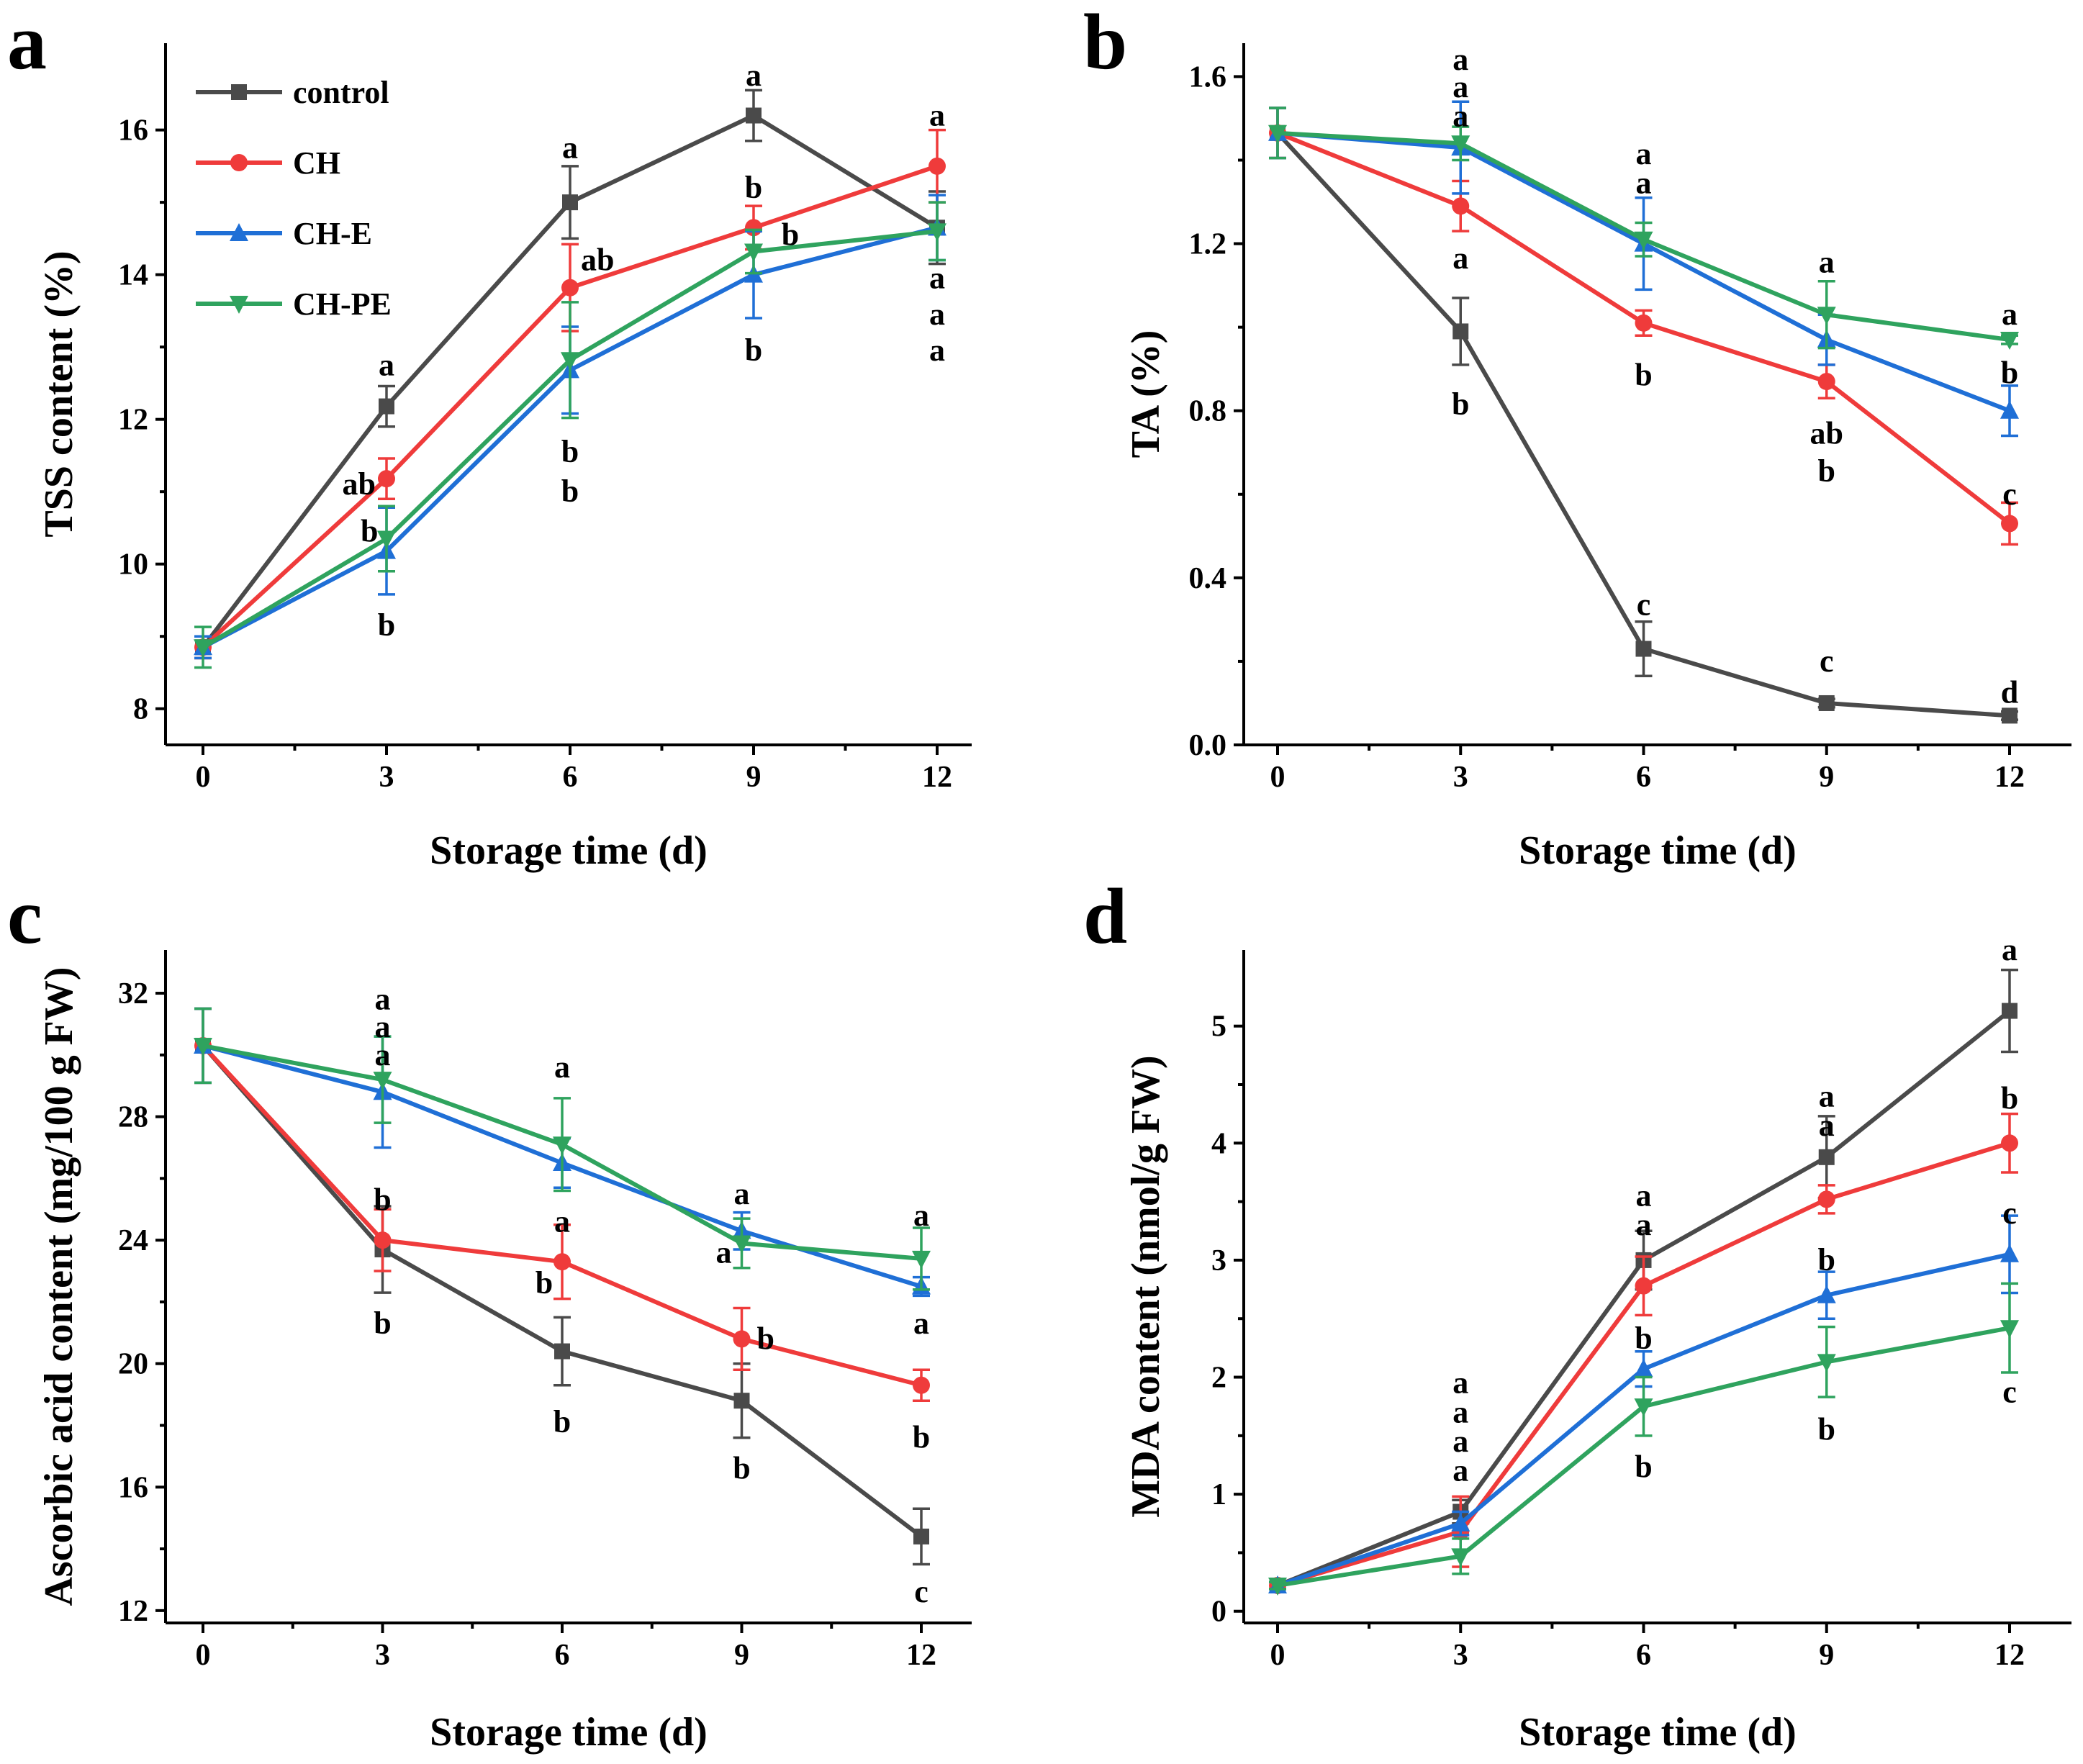 The width and height of the screenshot is (2083, 1764). Describe the element at coordinates (1146, 1286) in the screenshot. I see `y-axis-title: MDA content (nmol/g FW)` at that location.